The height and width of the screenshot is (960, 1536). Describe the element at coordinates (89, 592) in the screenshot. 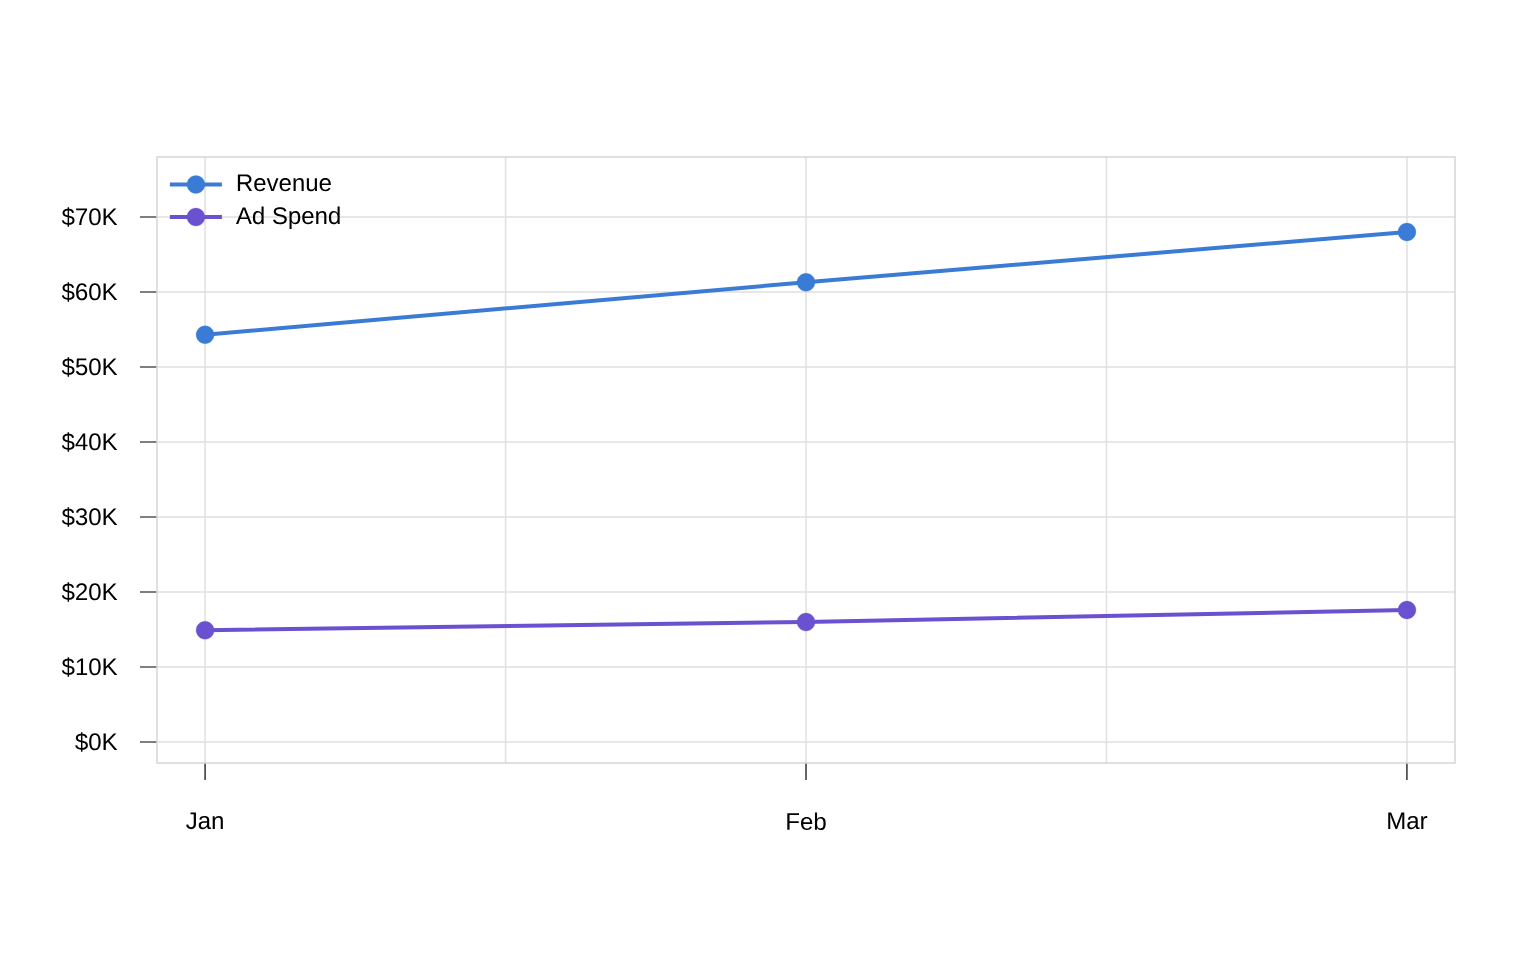

I see `y-tick-label: $20K` at that location.